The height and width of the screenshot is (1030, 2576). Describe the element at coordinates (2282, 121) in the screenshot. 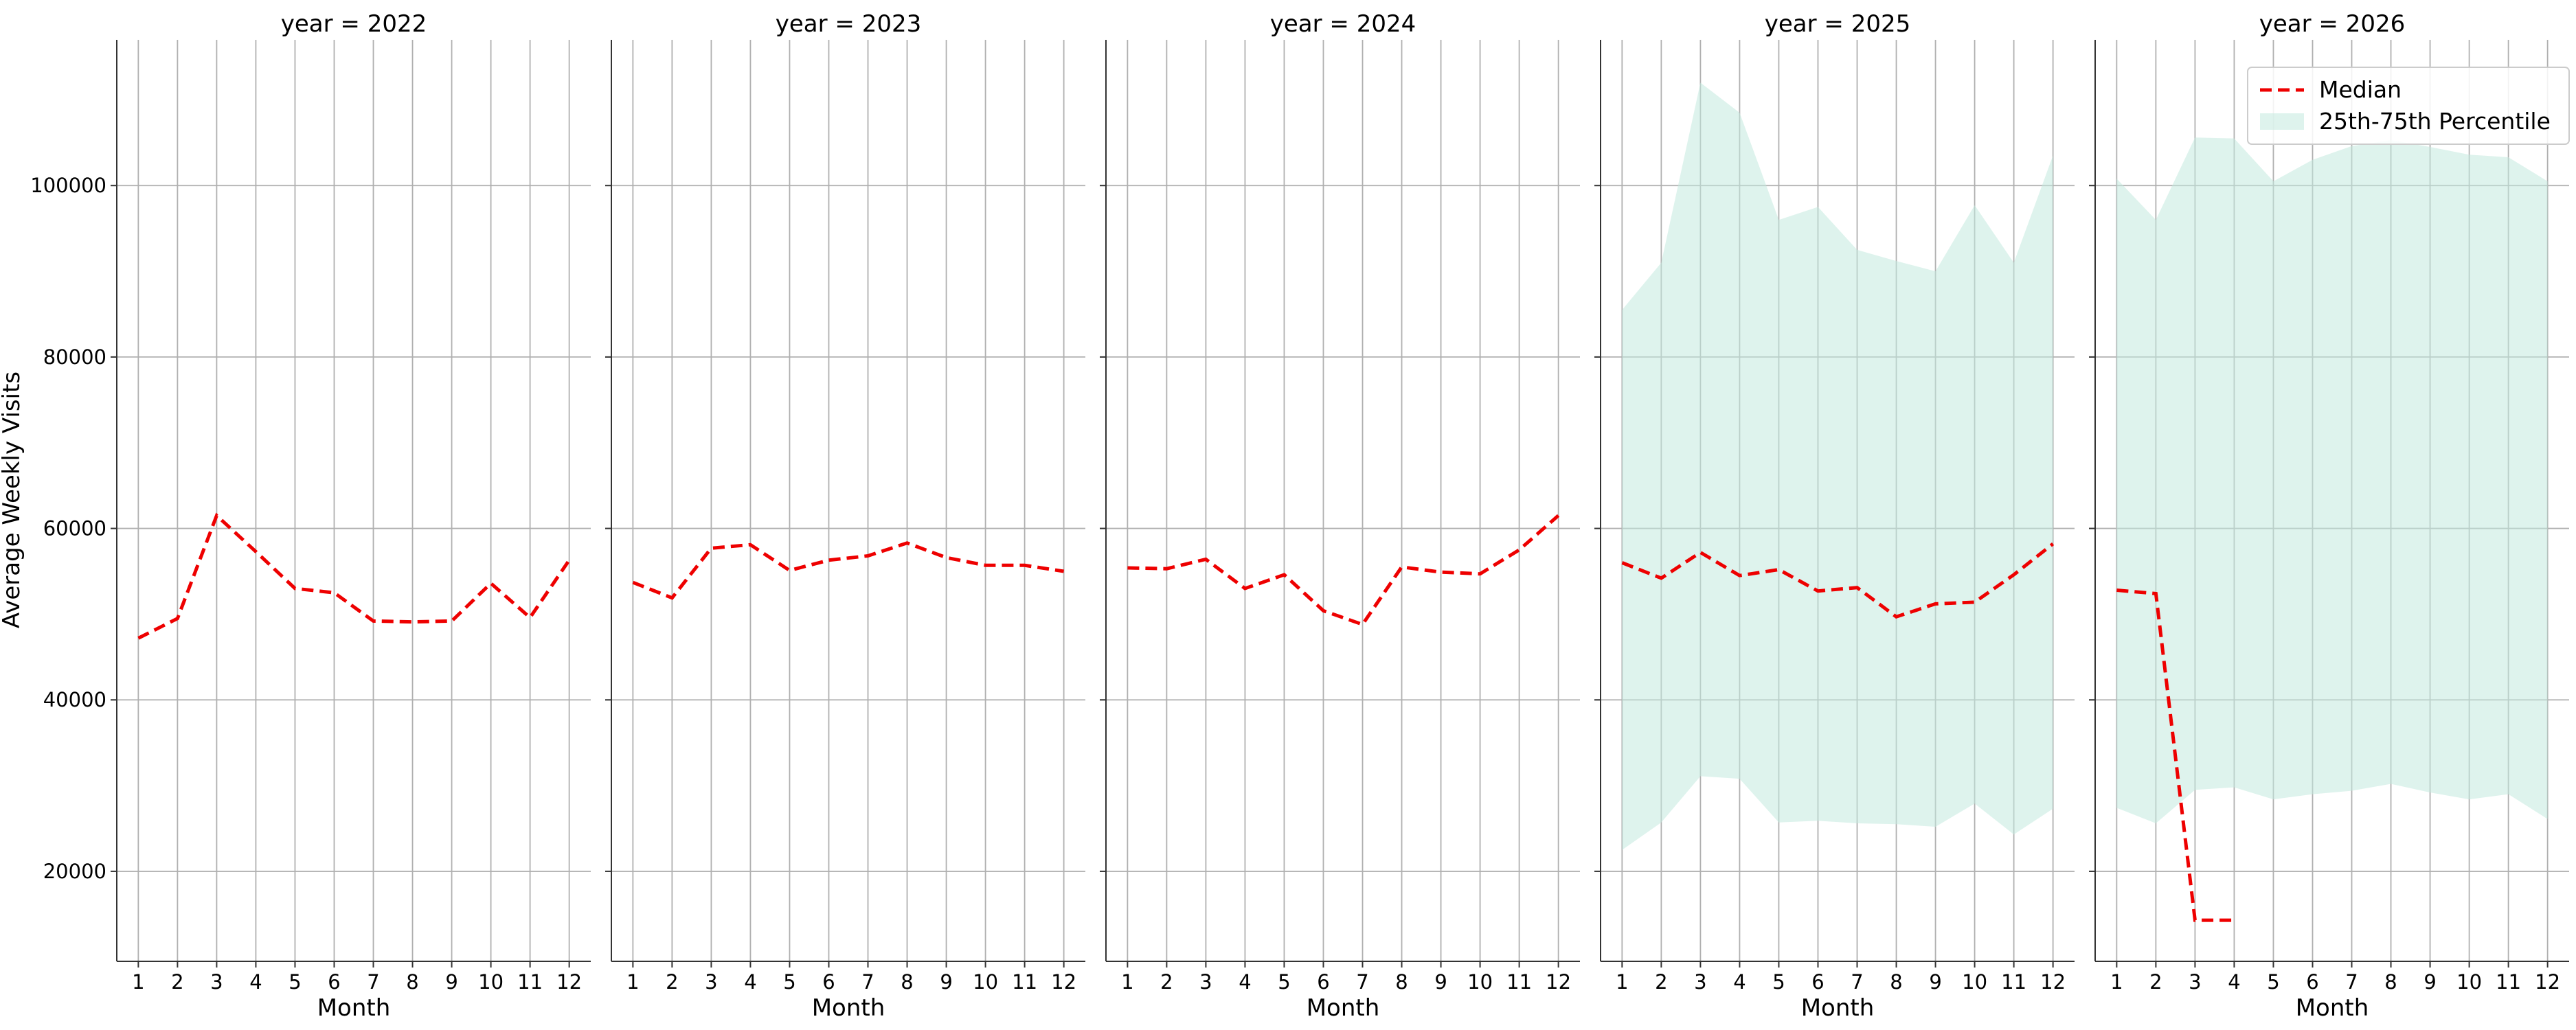

I see `legend-band-swatch` at that location.